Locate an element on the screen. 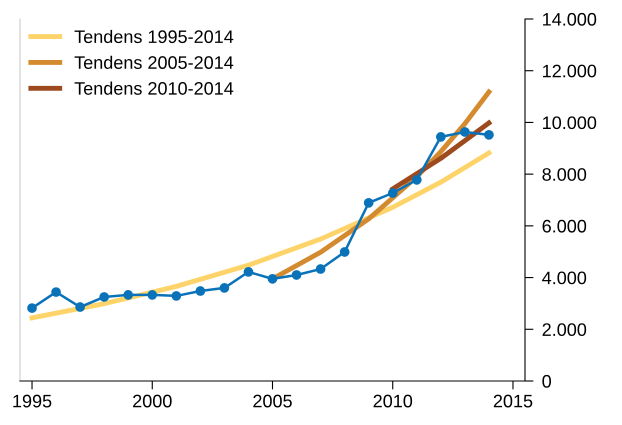 The height and width of the screenshot is (425, 622). y-tick-label: 2.000 is located at coordinates (564, 329).